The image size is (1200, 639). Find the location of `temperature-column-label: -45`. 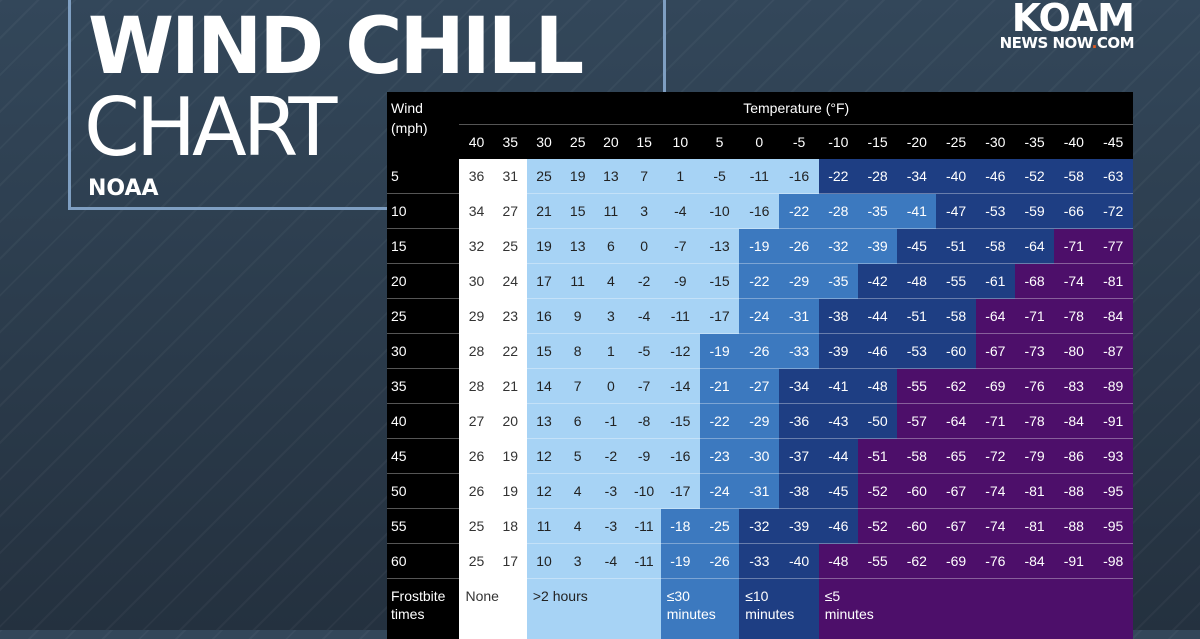

temperature-column-label: -45 is located at coordinates (1113, 142).